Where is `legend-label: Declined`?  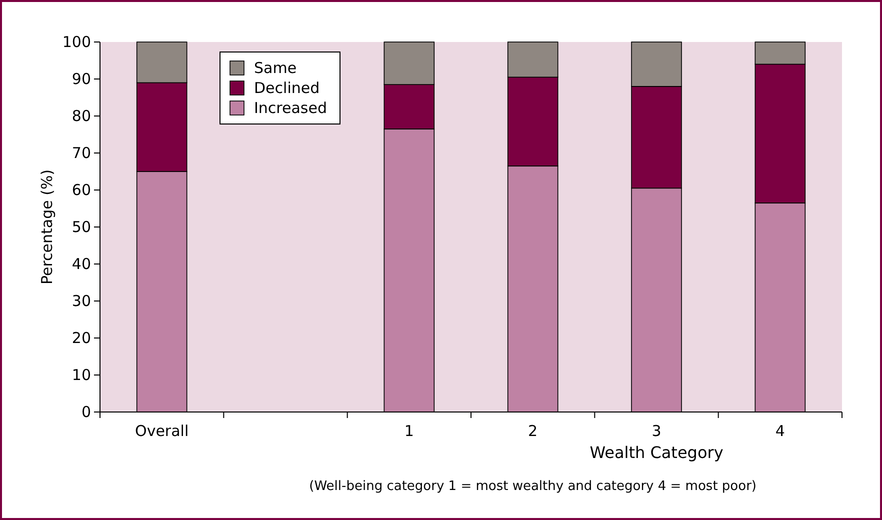
legend-label: Declined is located at coordinates (287, 88).